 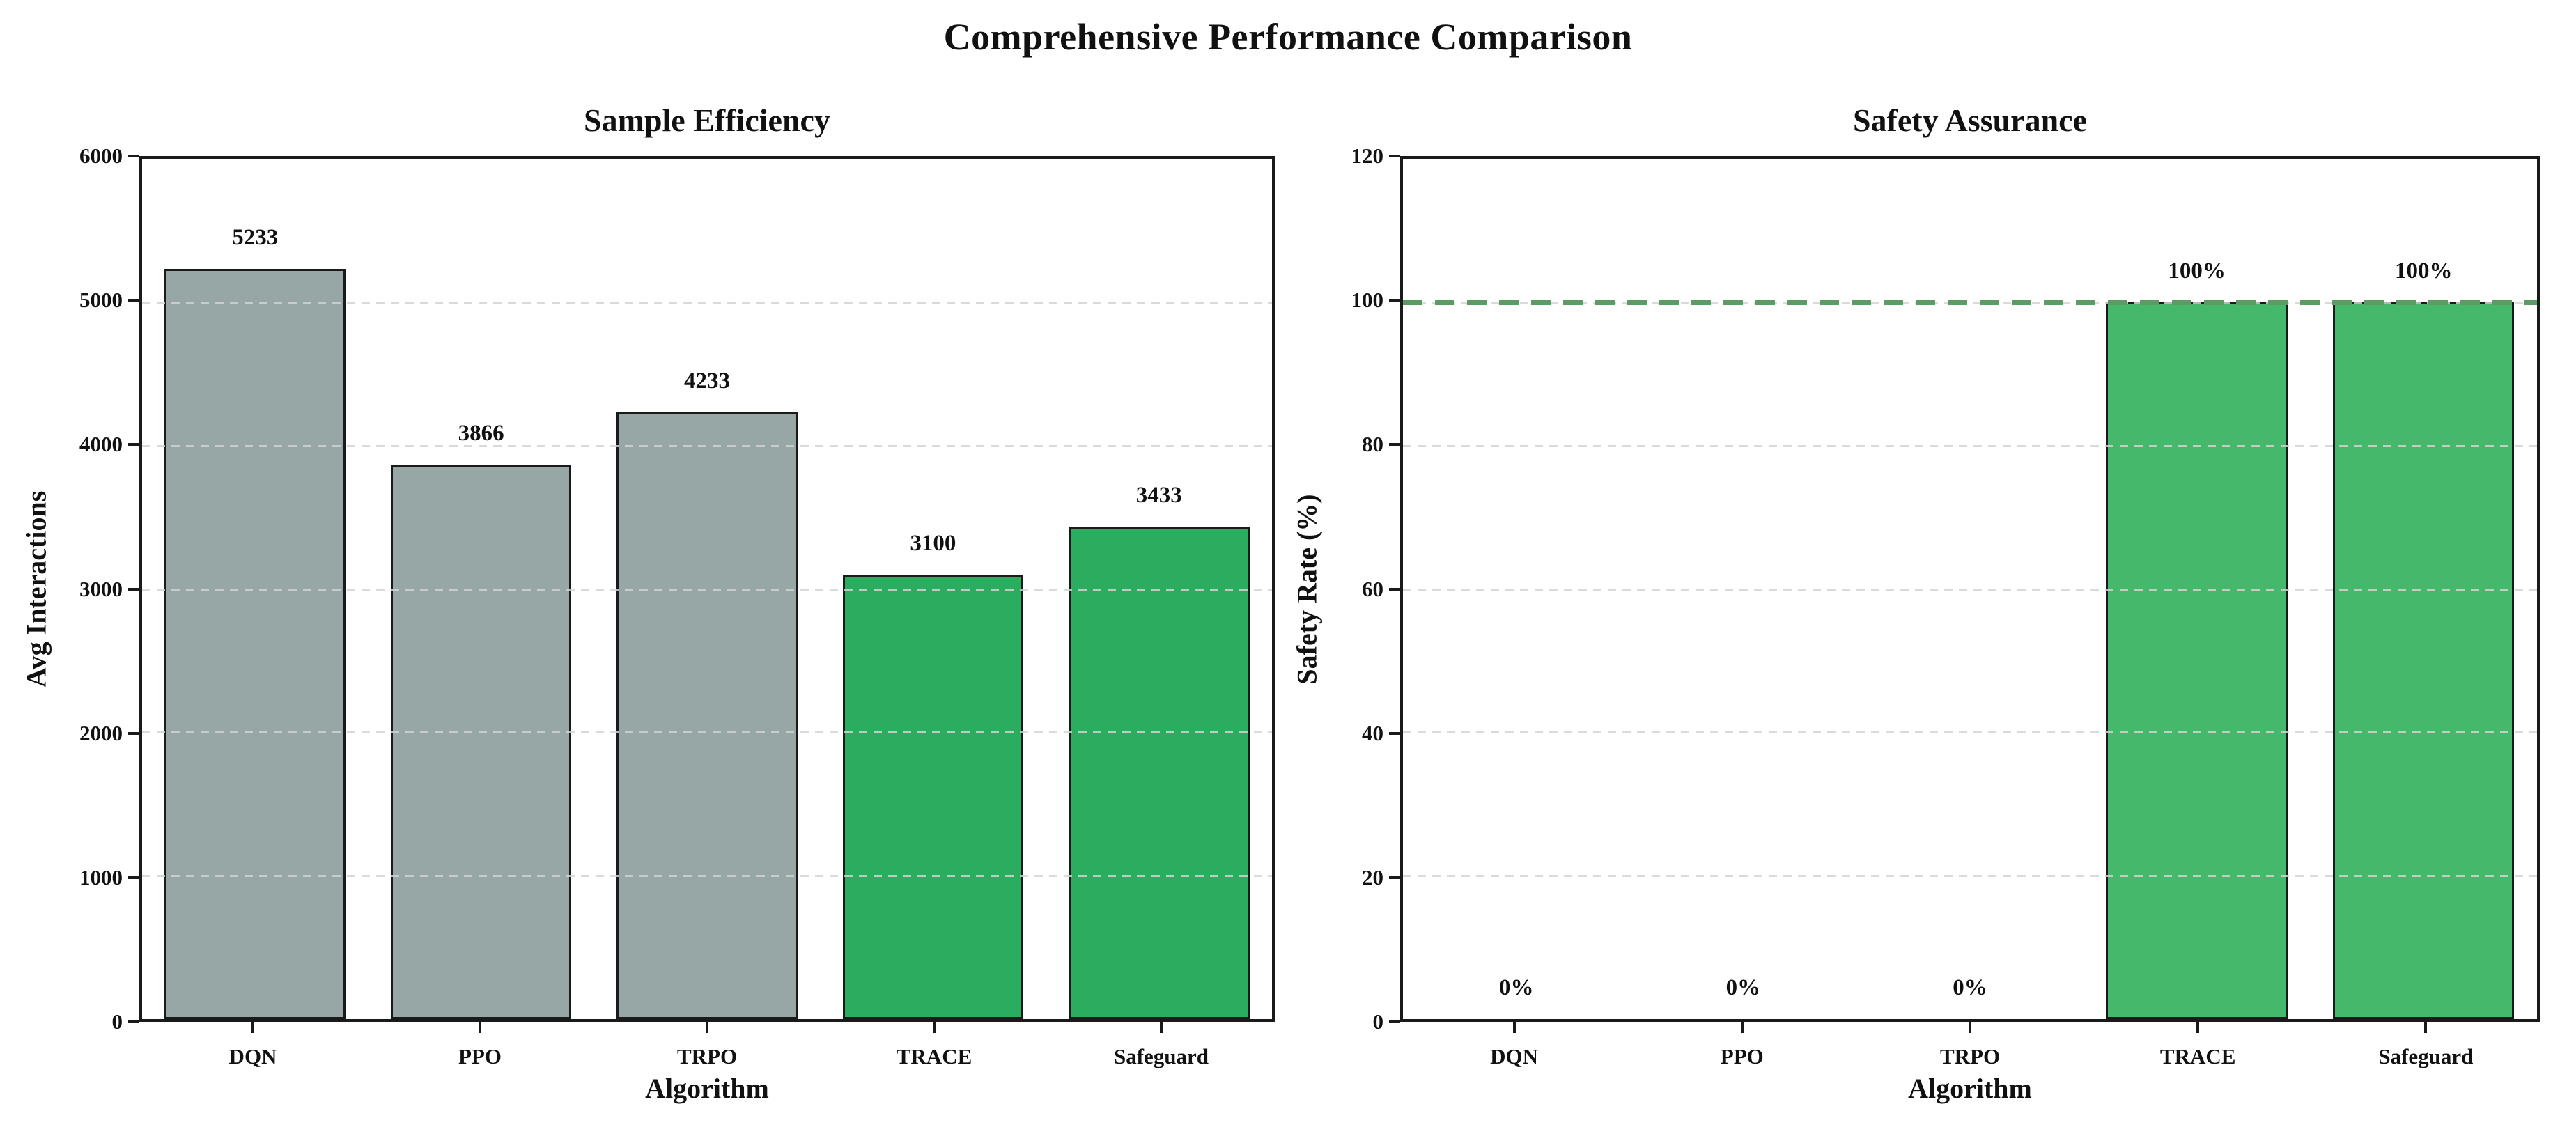 I want to click on chart-title: Safety Assurance, so click(x=1970, y=120).